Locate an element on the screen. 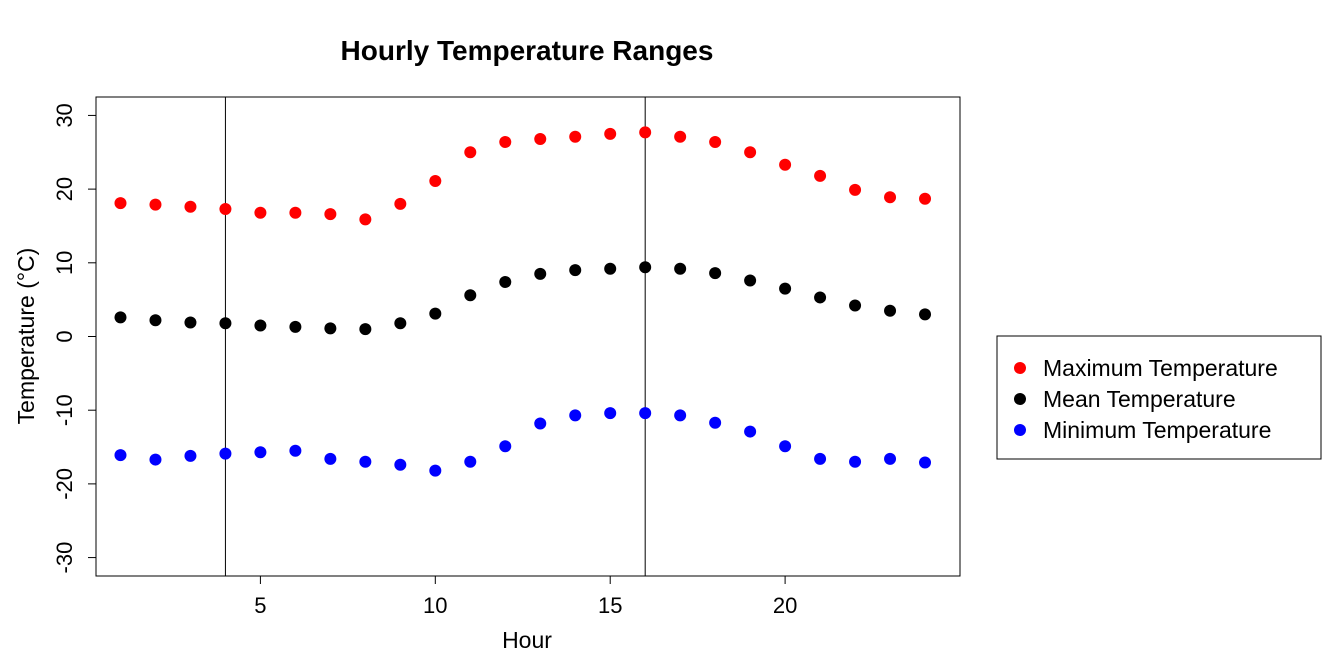 The width and height of the screenshot is (1344, 672). y-tick-label: 20 is located at coordinates (64, 189).